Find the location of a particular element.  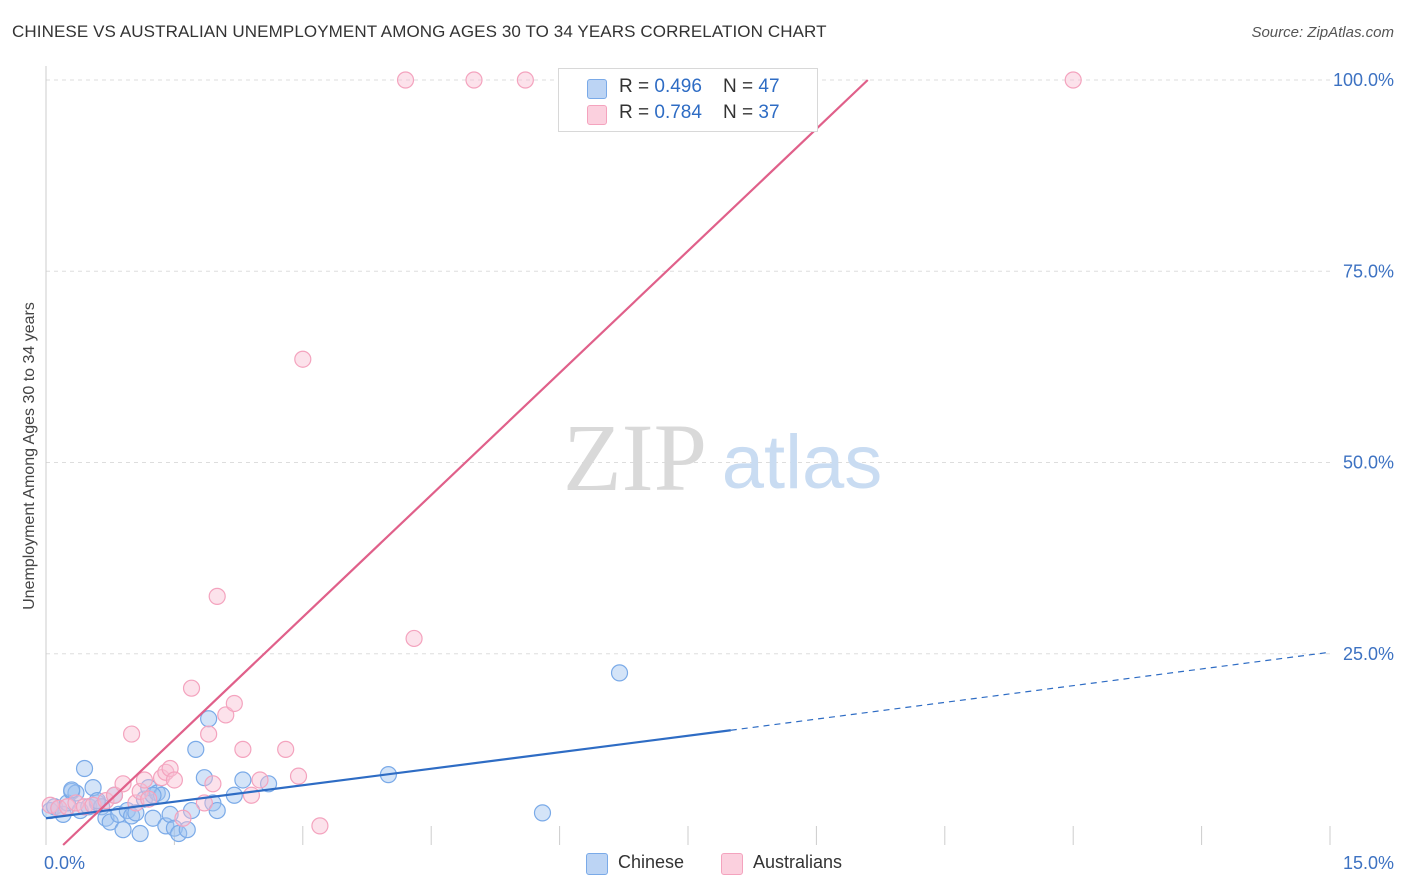

x-tick-label-max: 15.0% is located at coordinates (1368, 863).